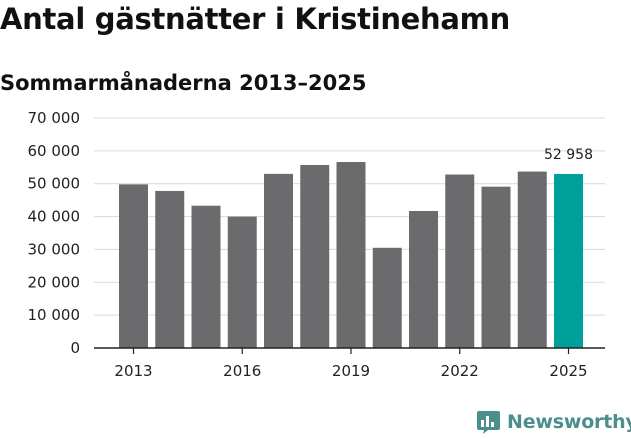  What do you see at coordinates (54, 184) in the screenshot?
I see `y-tick-label: 50 000` at bounding box center [54, 184].